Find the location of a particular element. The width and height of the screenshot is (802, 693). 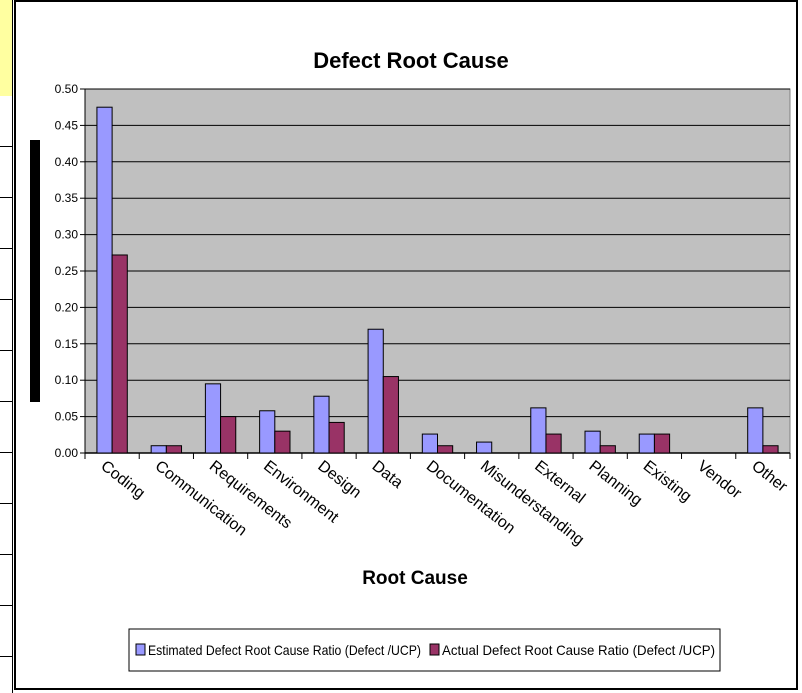

y-tick-label: 0.40 is located at coordinates (67, 162).